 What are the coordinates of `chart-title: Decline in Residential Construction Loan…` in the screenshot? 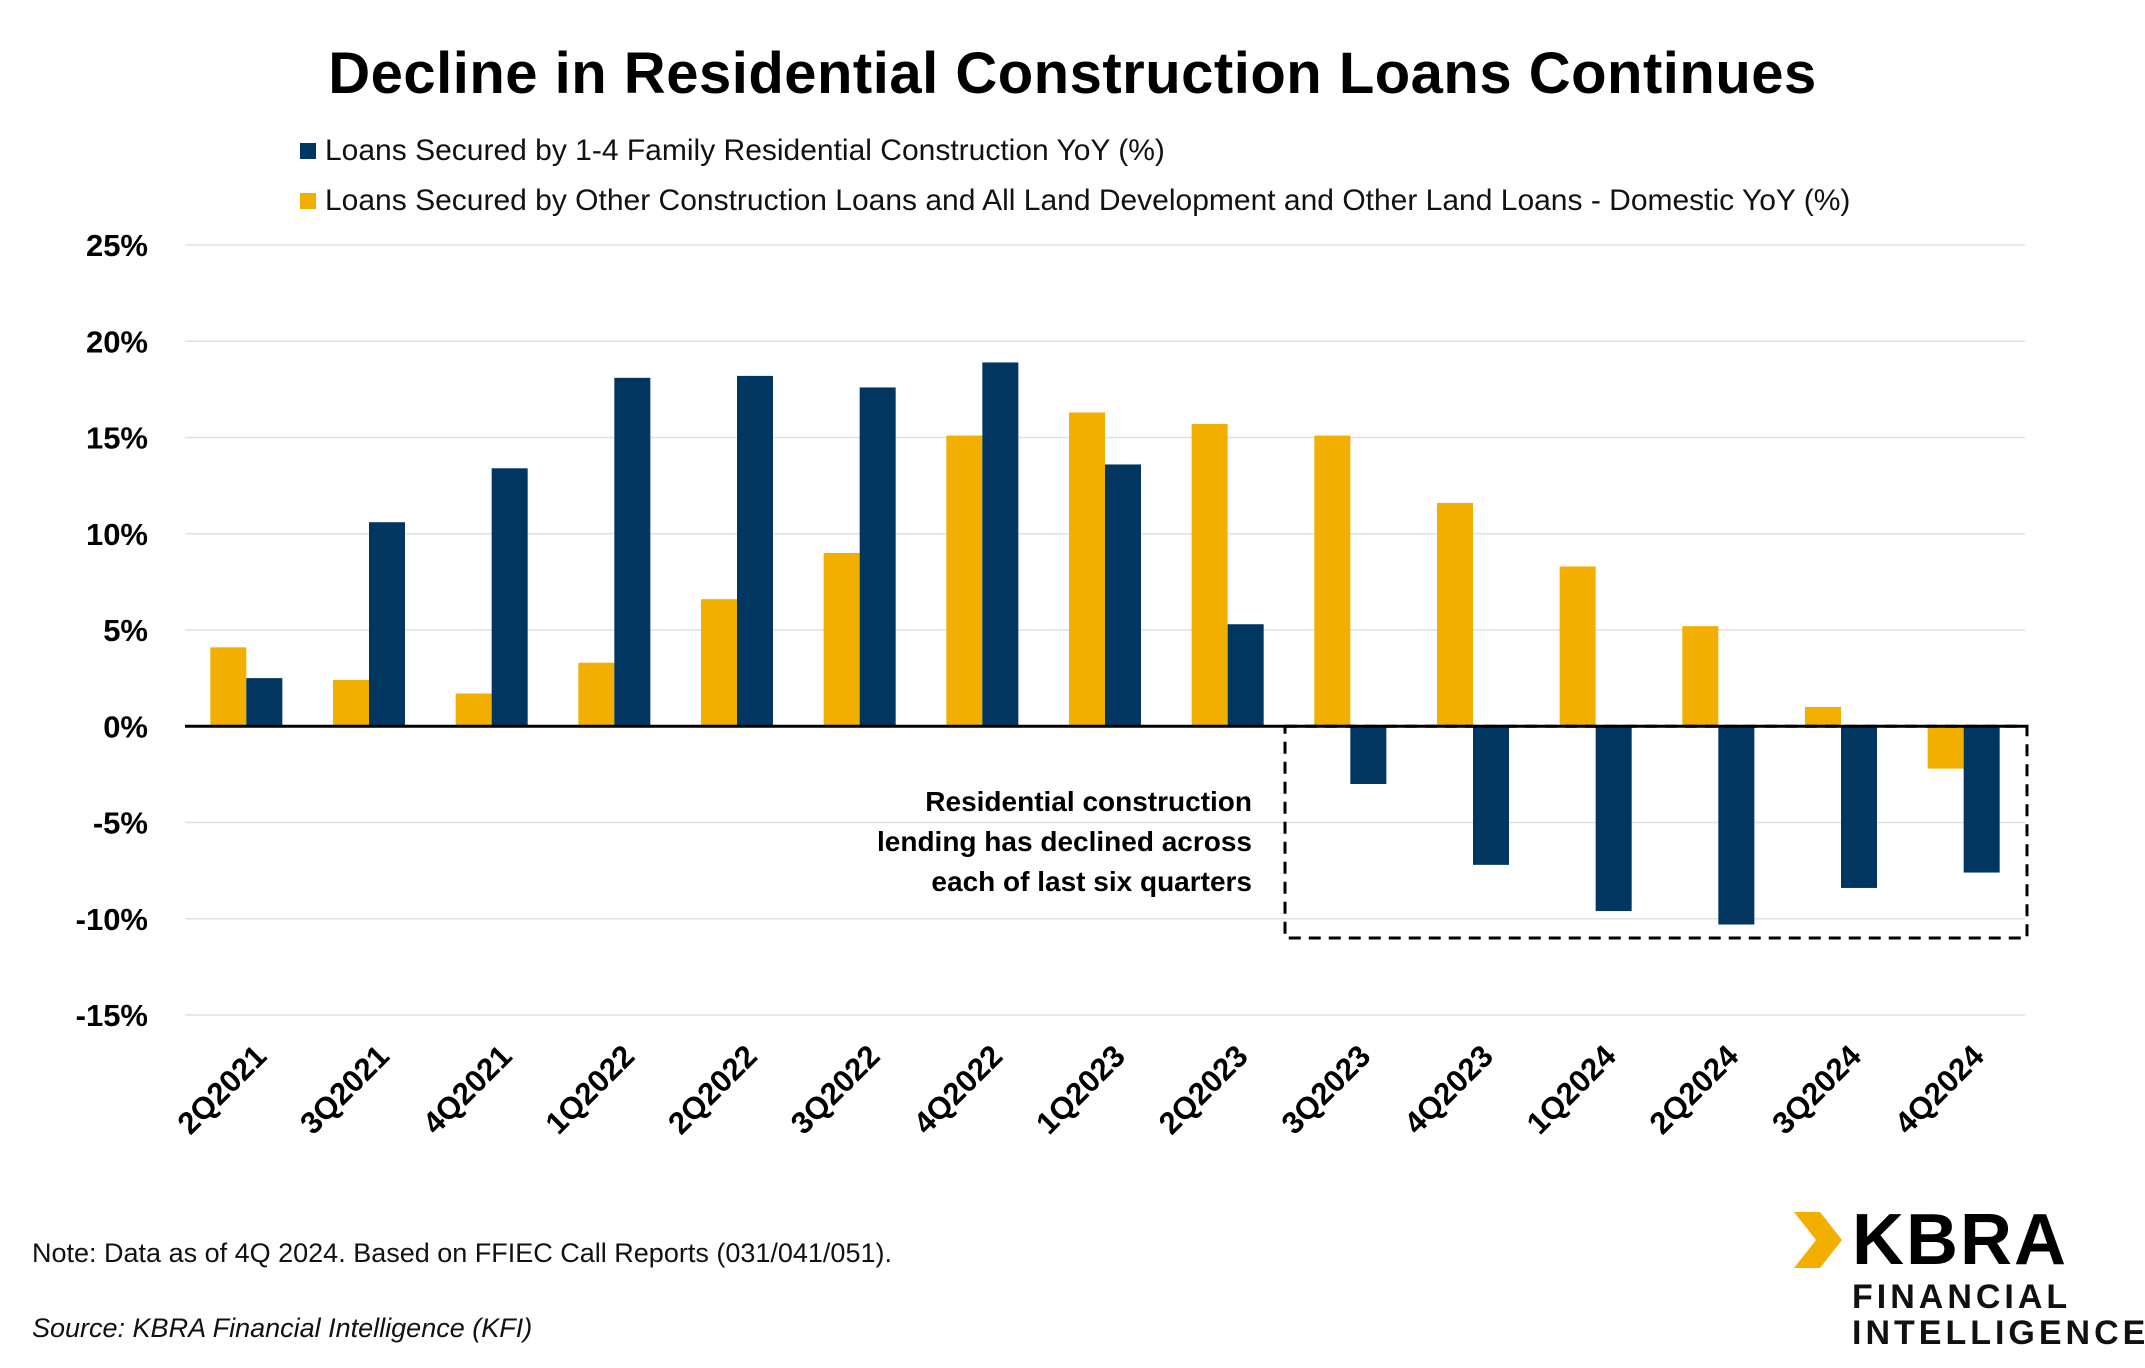 It's located at (1072, 73).